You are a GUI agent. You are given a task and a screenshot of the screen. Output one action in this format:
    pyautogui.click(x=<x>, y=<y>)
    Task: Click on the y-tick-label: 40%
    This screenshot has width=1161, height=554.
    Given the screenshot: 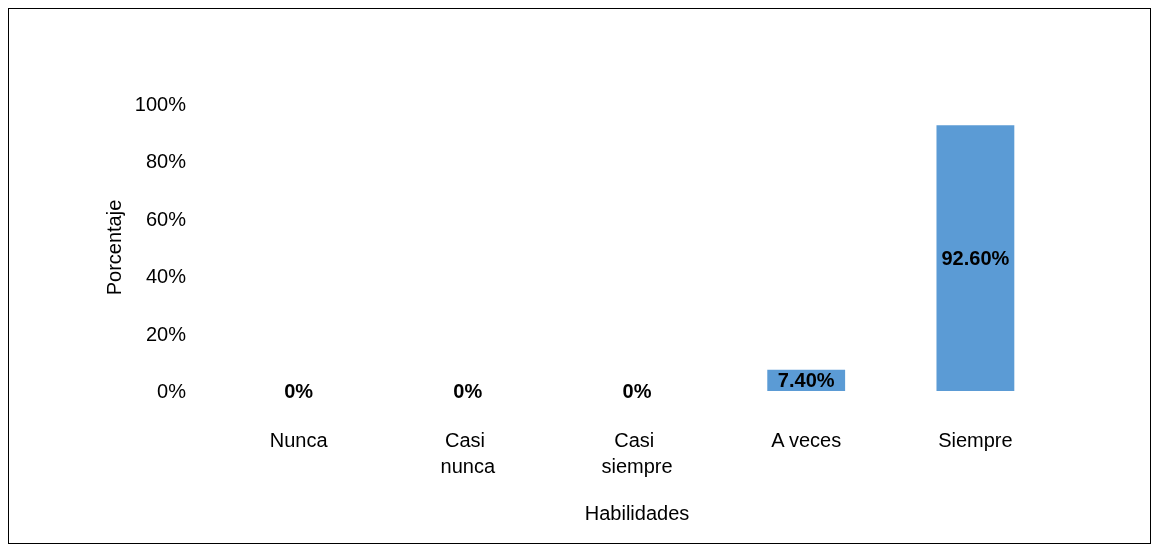 What is the action you would take?
    pyautogui.click(x=166, y=276)
    